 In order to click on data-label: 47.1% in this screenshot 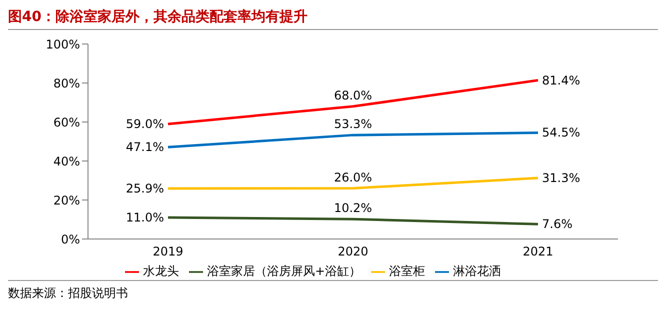, I will do `click(145, 147)`.